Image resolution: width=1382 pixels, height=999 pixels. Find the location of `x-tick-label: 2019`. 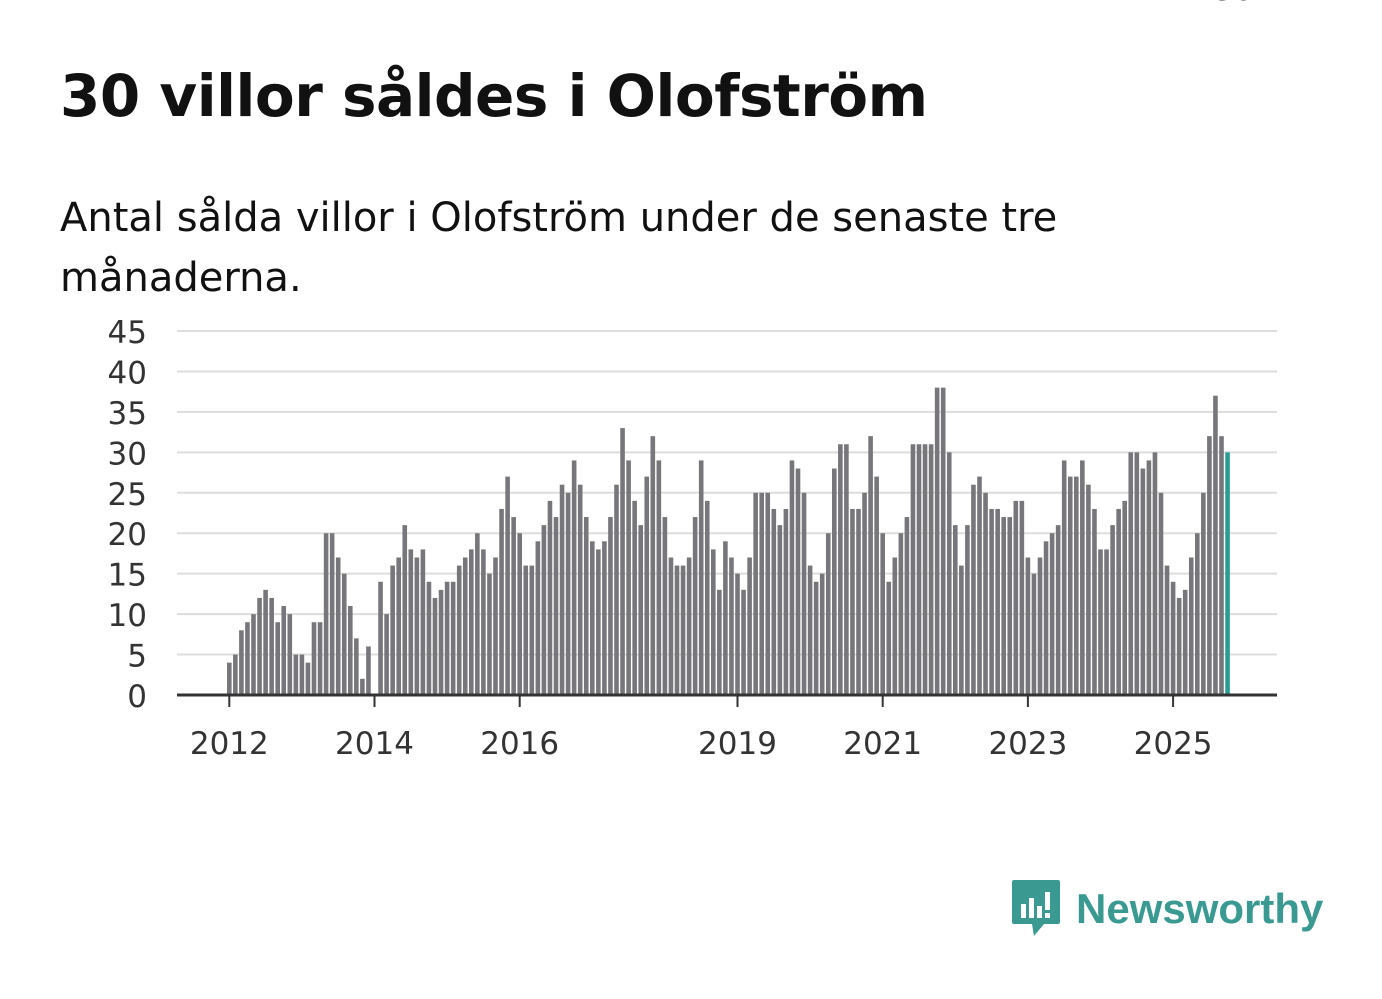

x-tick-label: 2019 is located at coordinates (737, 744).